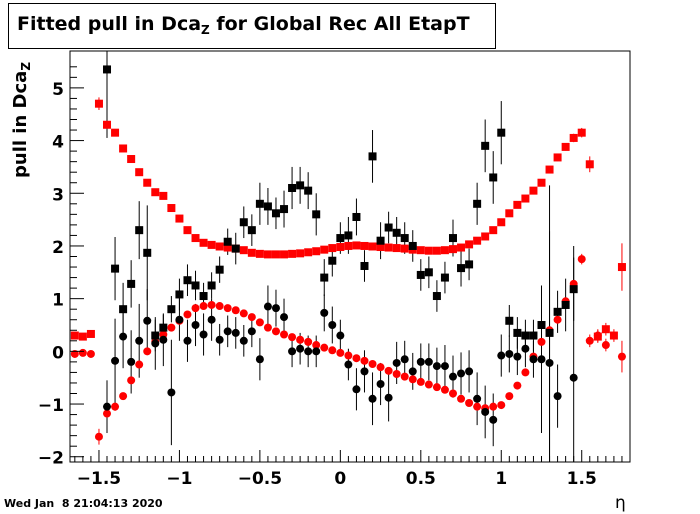 Image resolution: width=700 pixels, height=514 pixels. Describe the element at coordinates (61, 267) in the screenshot. I see `y-axis: −2 −1 0 1 2 3 4 5` at that location.